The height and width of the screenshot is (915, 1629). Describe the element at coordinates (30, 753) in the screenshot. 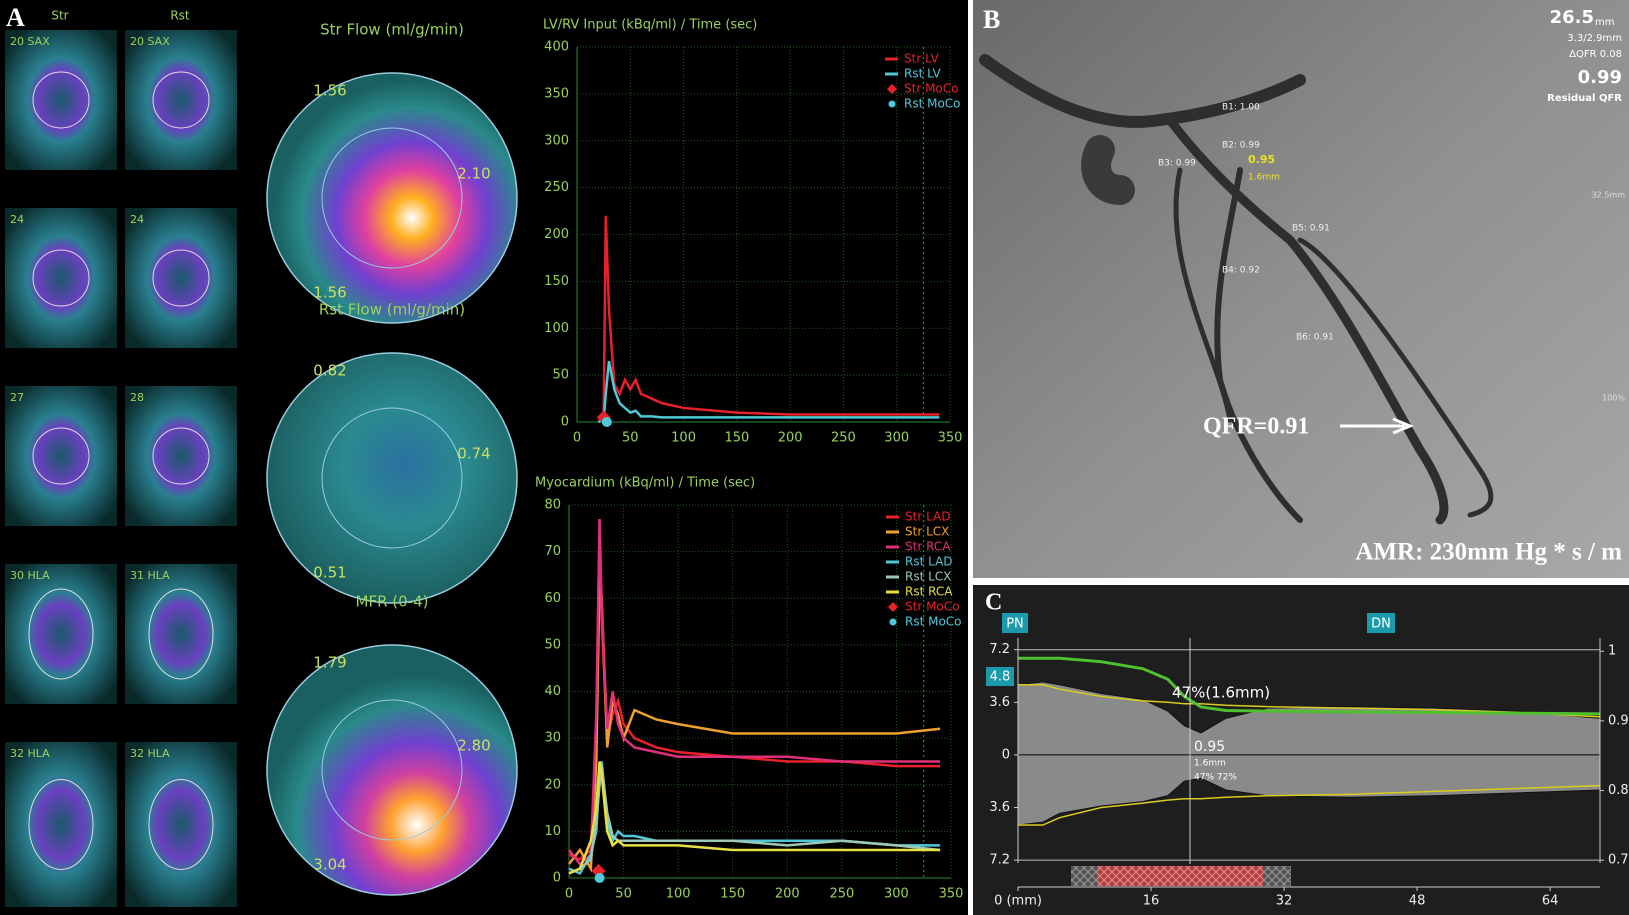

I see `slice-label: 32 HLA` at that location.